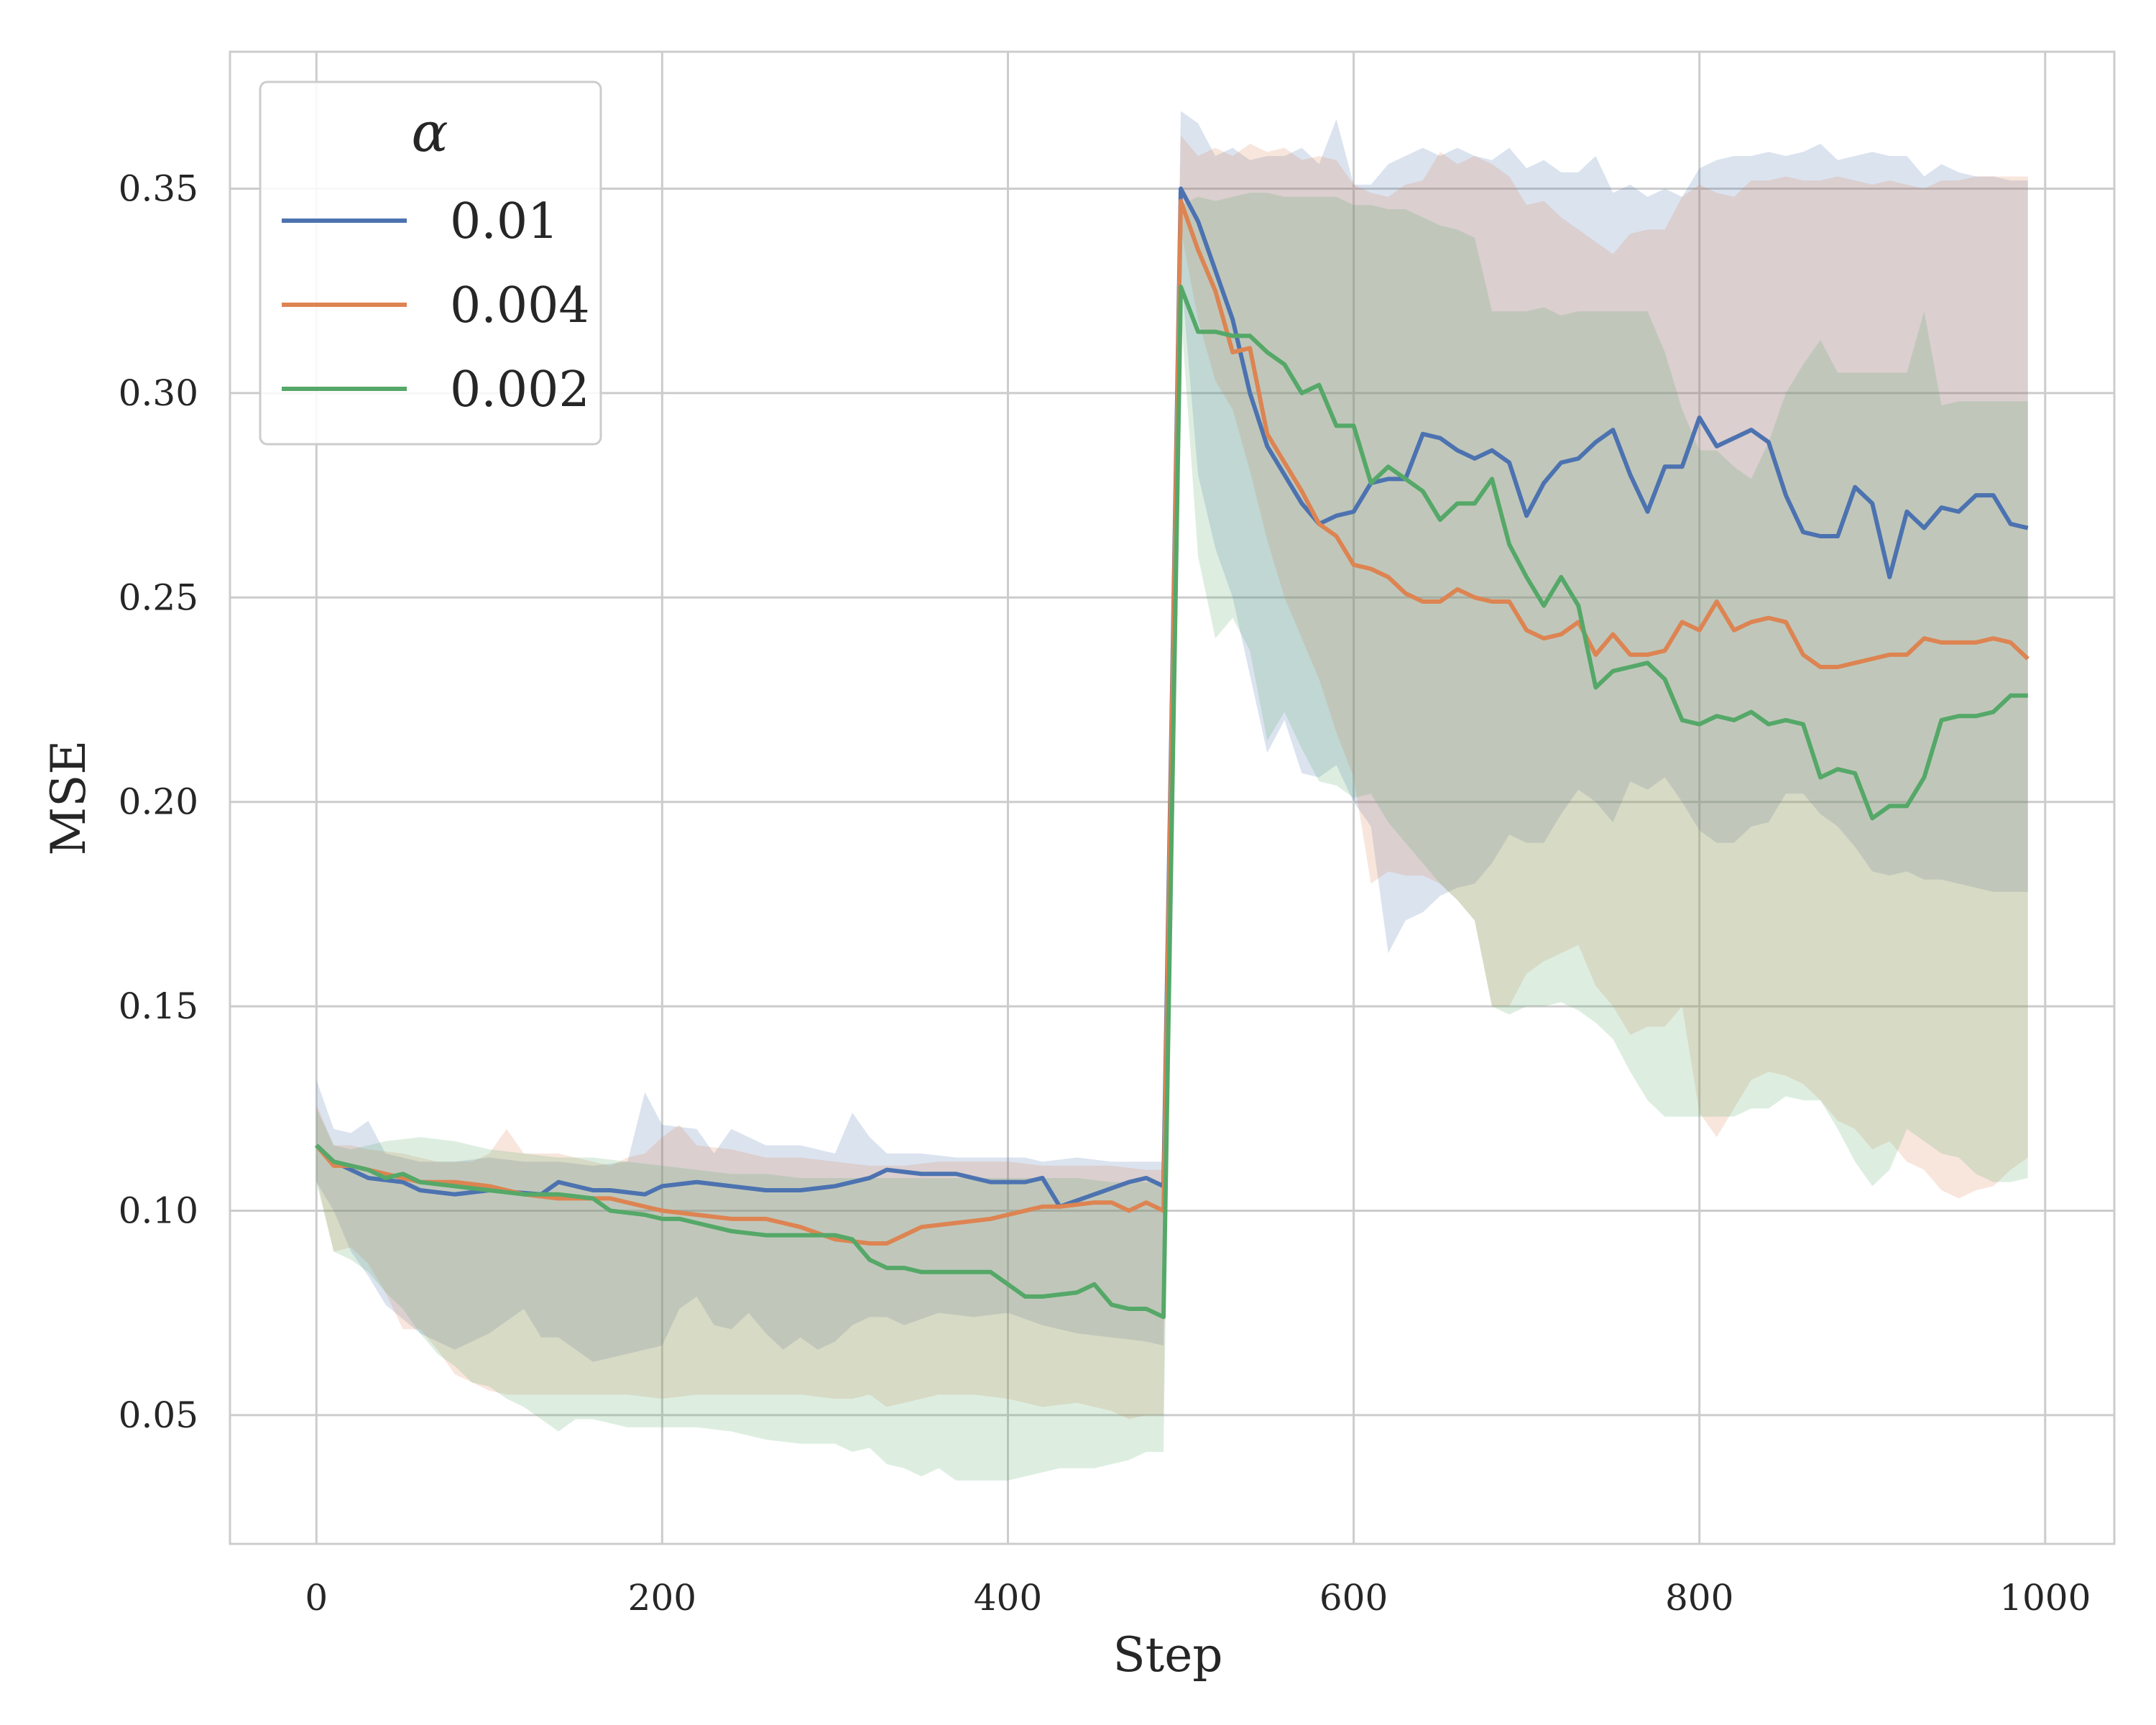  Describe the element at coordinates (520, 390) in the screenshot. I see `legend-entry-label: 0.002` at that location.